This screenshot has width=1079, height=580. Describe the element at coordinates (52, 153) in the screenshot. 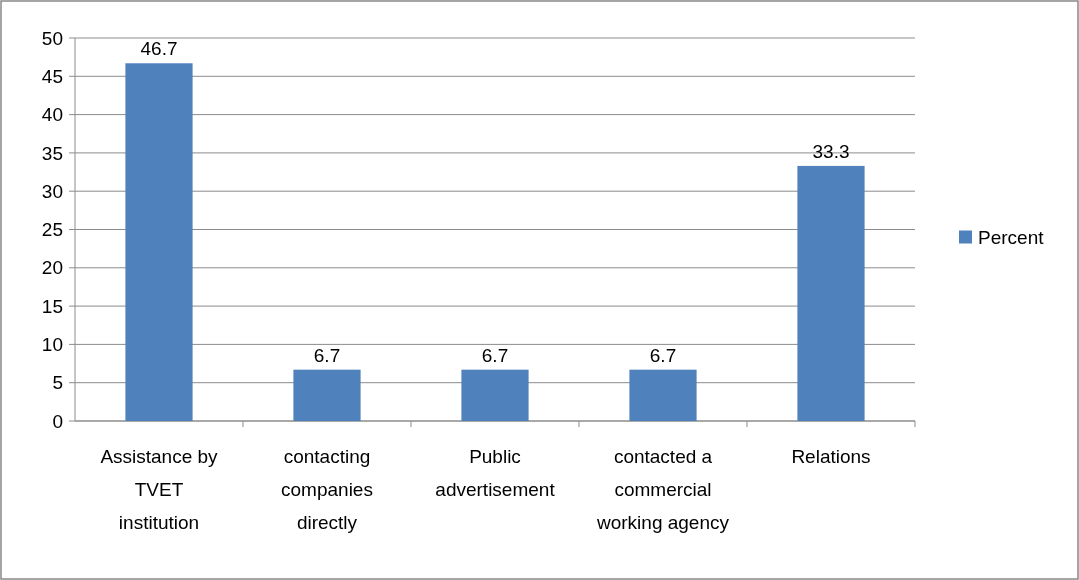

I see `y-tick-label: 35` at that location.